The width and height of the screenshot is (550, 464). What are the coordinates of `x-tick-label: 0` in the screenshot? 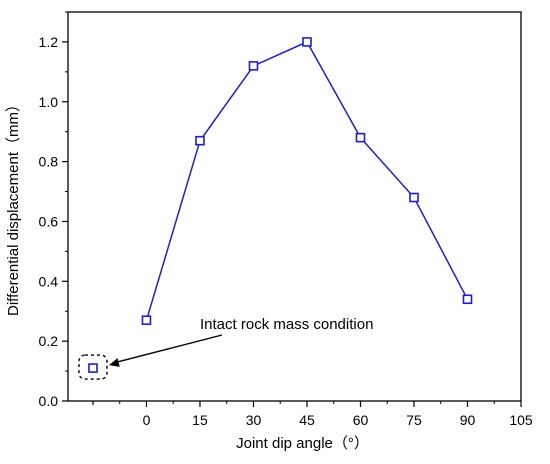 It's located at (147, 420).